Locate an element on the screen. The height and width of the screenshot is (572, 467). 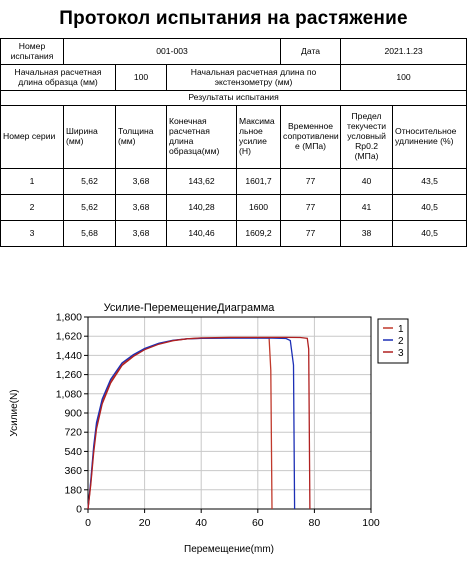
results-caption: Результаты испытания is located at coordinates (233, 98).